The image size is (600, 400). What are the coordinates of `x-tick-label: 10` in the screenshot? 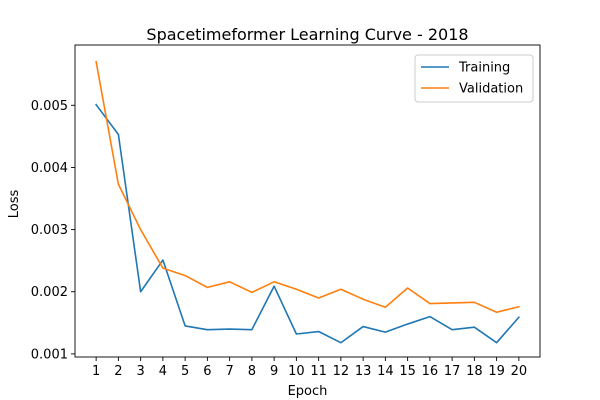 It's located at (296, 371).